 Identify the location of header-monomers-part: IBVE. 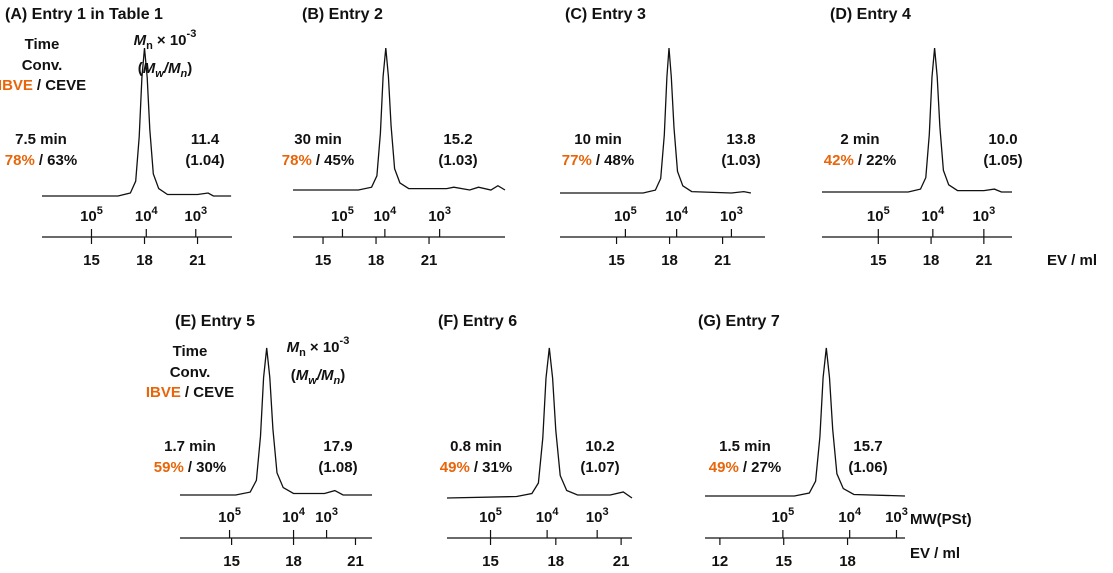
(163, 392).